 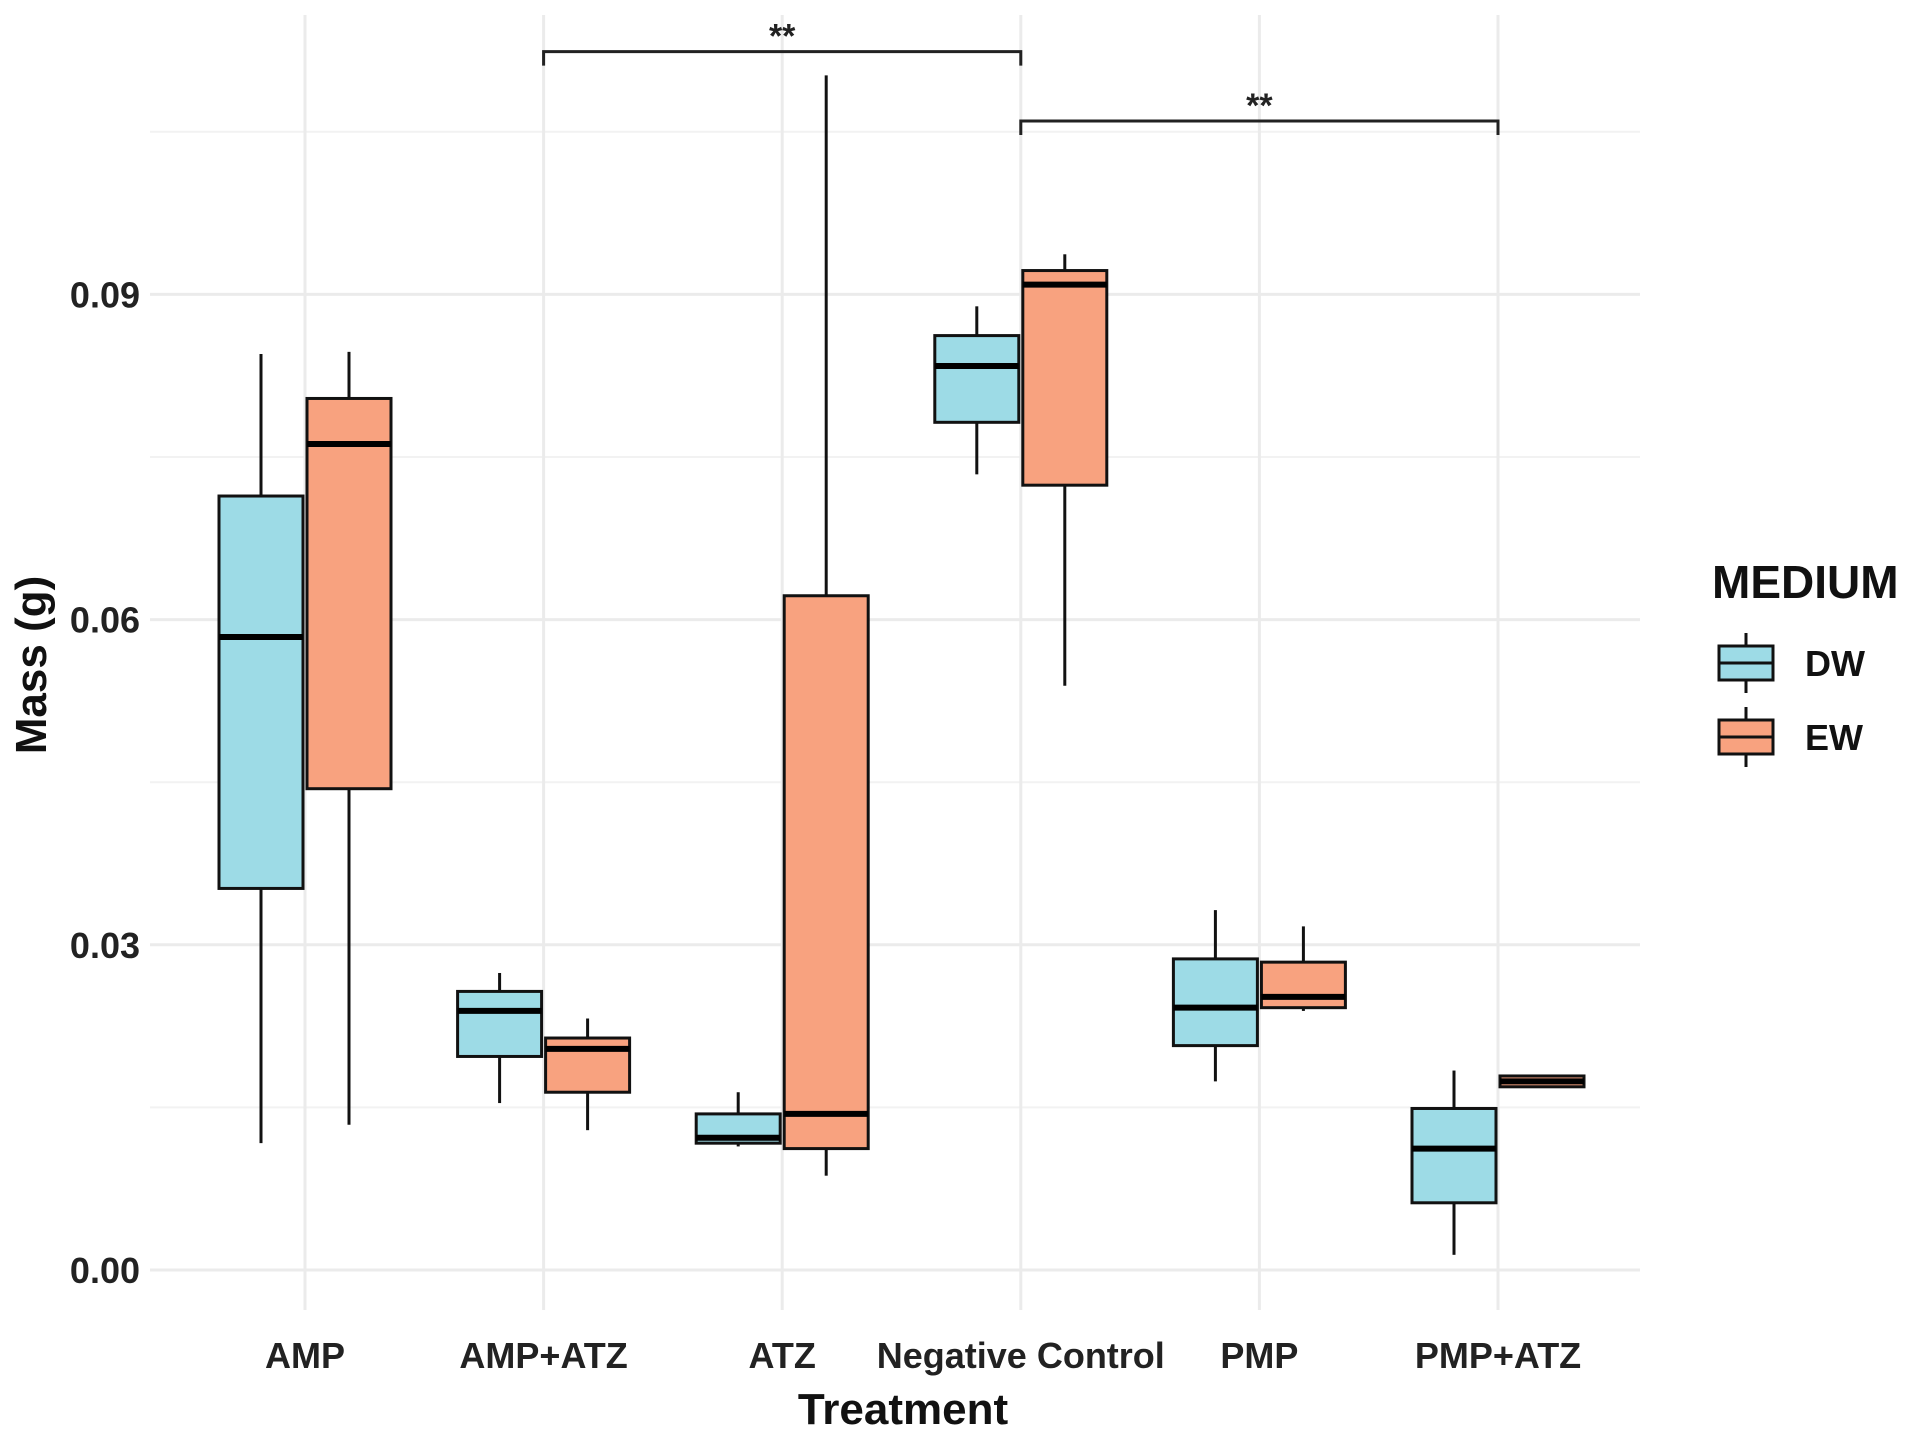 What do you see at coordinates (31, 665) in the screenshot?
I see `y-axis-title: Mass (g)` at bounding box center [31, 665].